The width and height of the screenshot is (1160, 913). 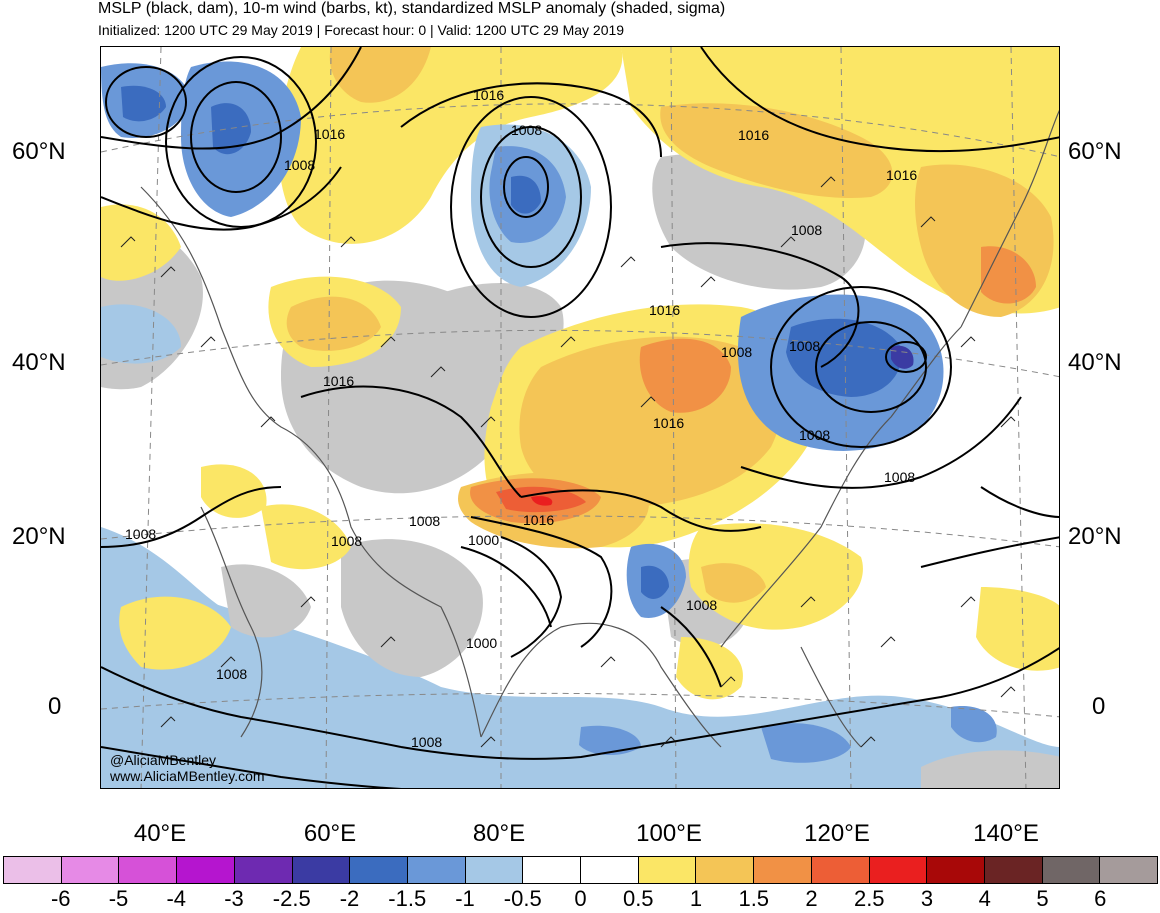 I want to click on colorbar-tick-label: 0.5, so click(x=638, y=898).